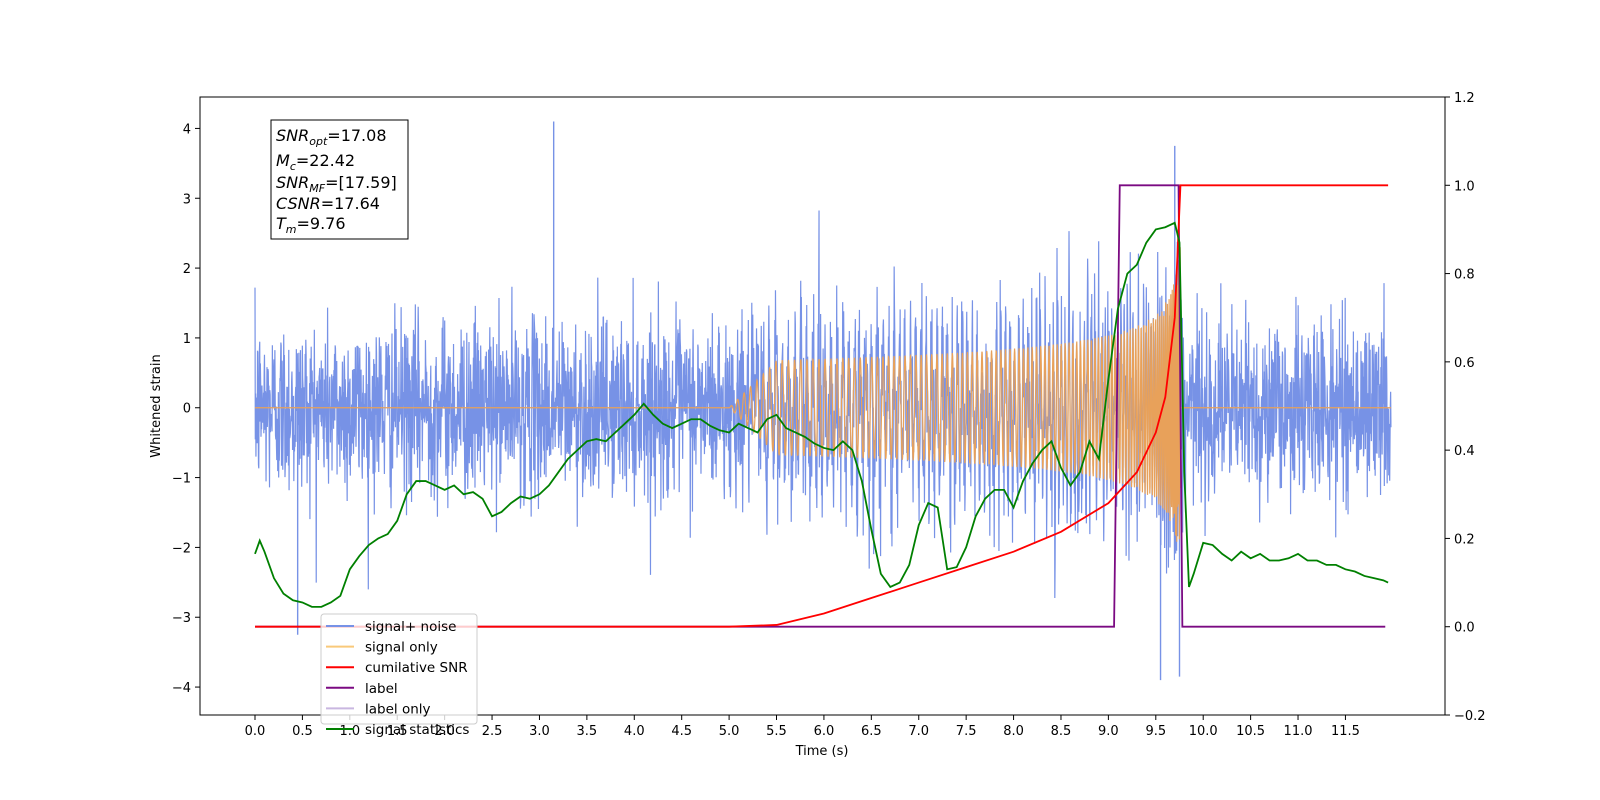 This screenshot has height=800, width=1600. Describe the element at coordinates (255, 731) in the screenshot. I see `x-tick-label: 0.0` at that location.